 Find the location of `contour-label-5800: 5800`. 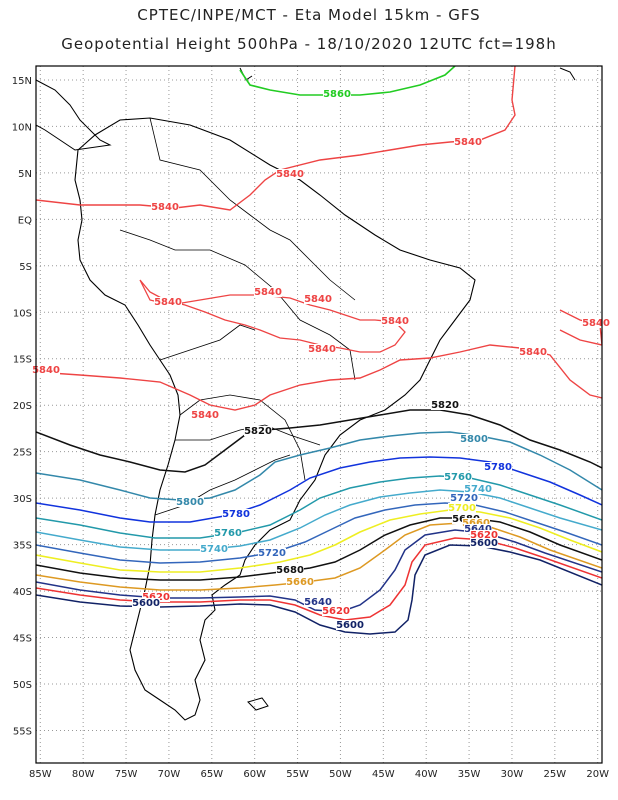

contour-label-5800: 5800 is located at coordinates (190, 502).